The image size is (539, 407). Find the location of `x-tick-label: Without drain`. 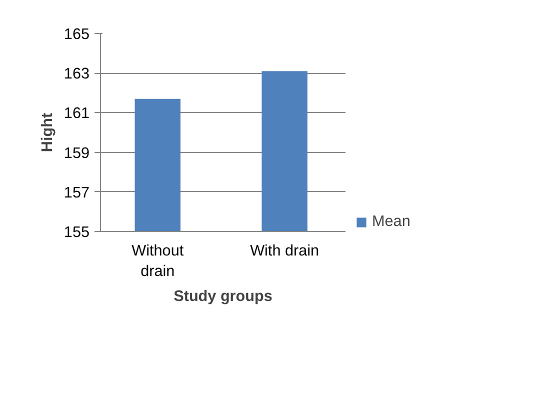

x-tick-label: Without drain is located at coordinates (158, 261).